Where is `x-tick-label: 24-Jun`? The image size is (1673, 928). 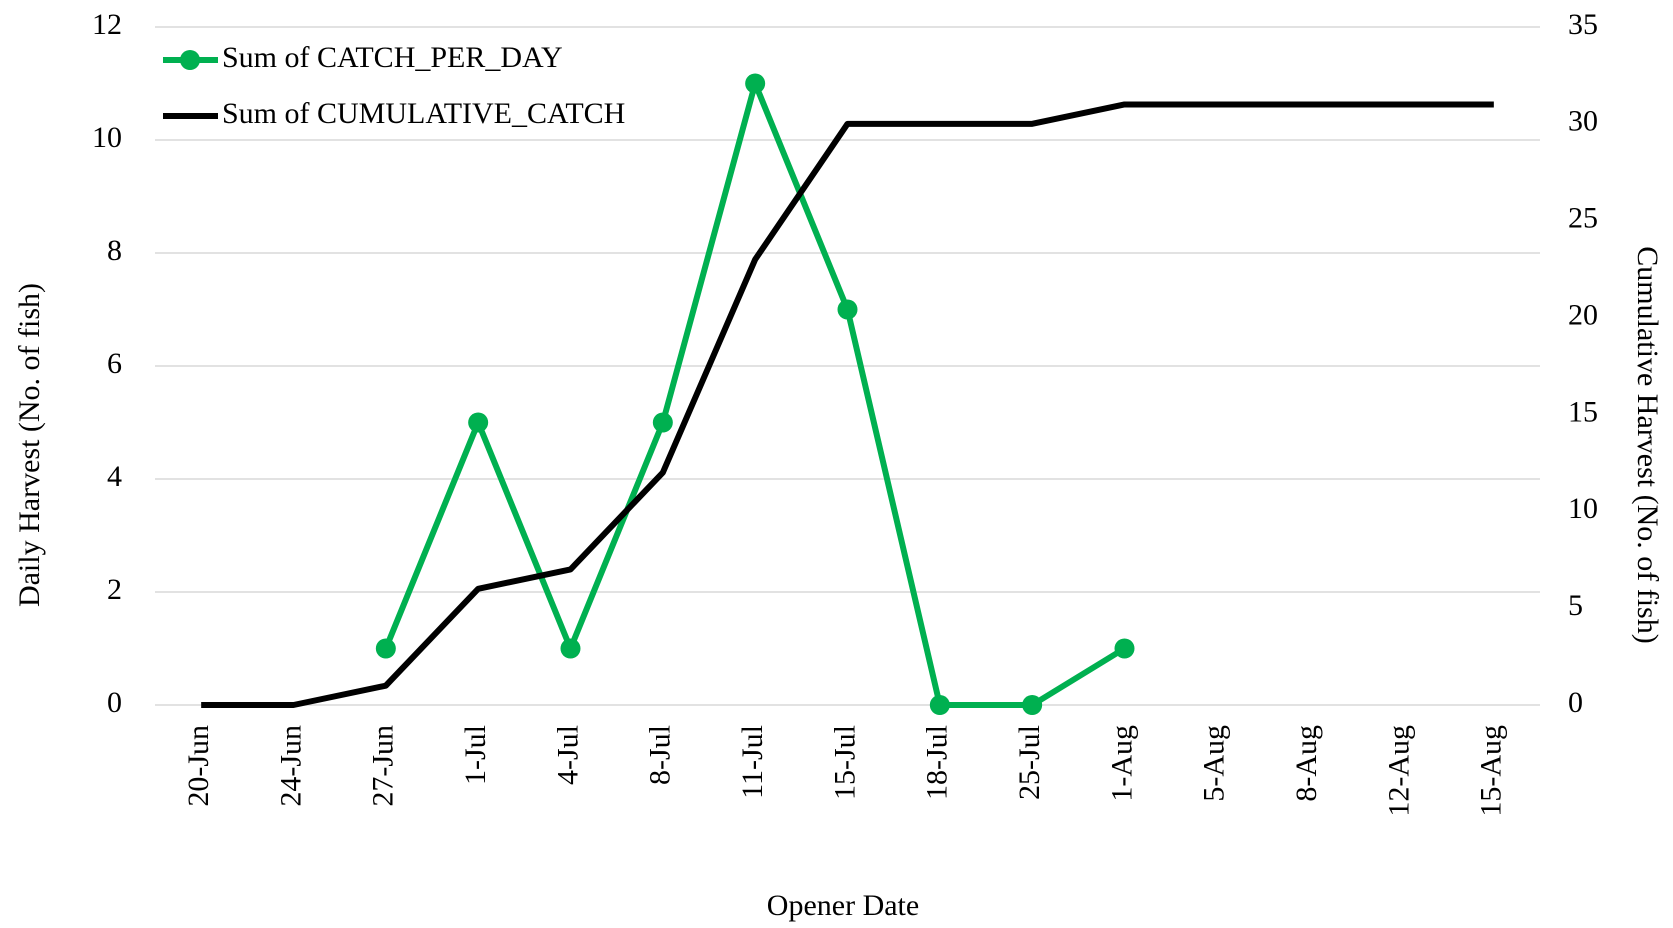
x-tick-label: 24-Jun is located at coordinates (290, 766).